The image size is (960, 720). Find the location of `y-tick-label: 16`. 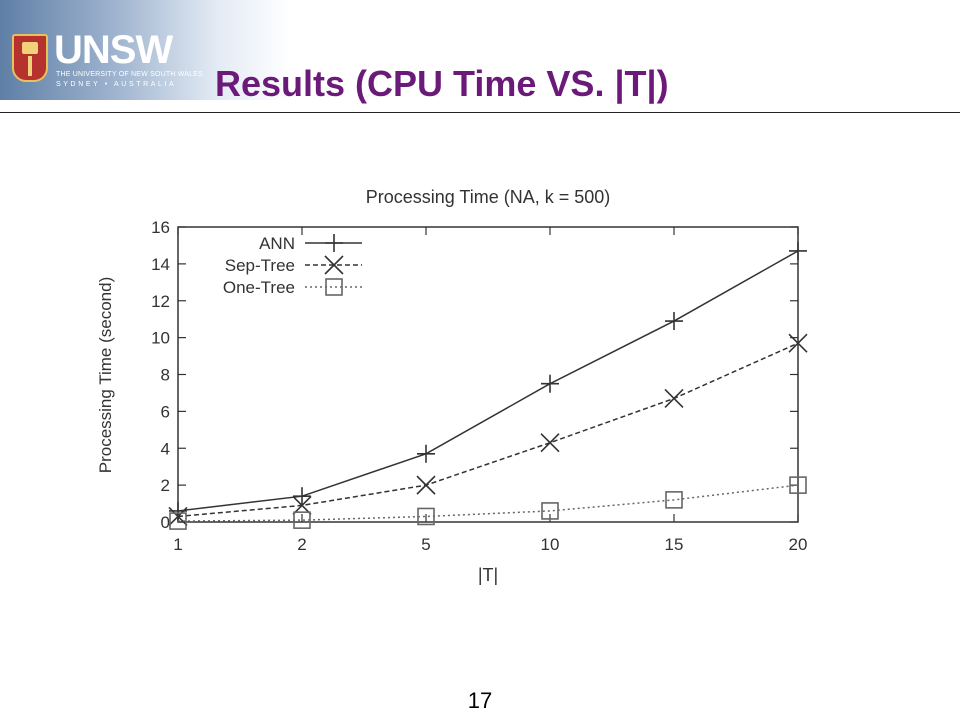

y-tick-label: 16 is located at coordinates (160, 227).